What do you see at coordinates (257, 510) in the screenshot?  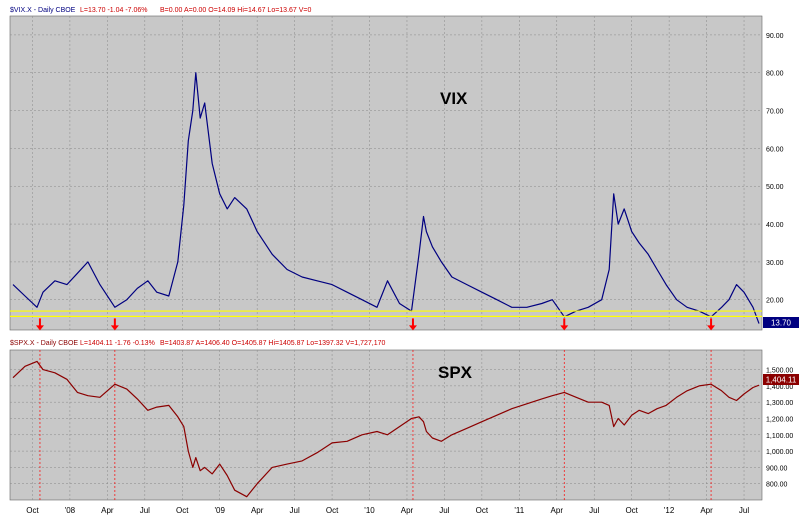 I see `x-tick-label-6: Apr` at bounding box center [257, 510].